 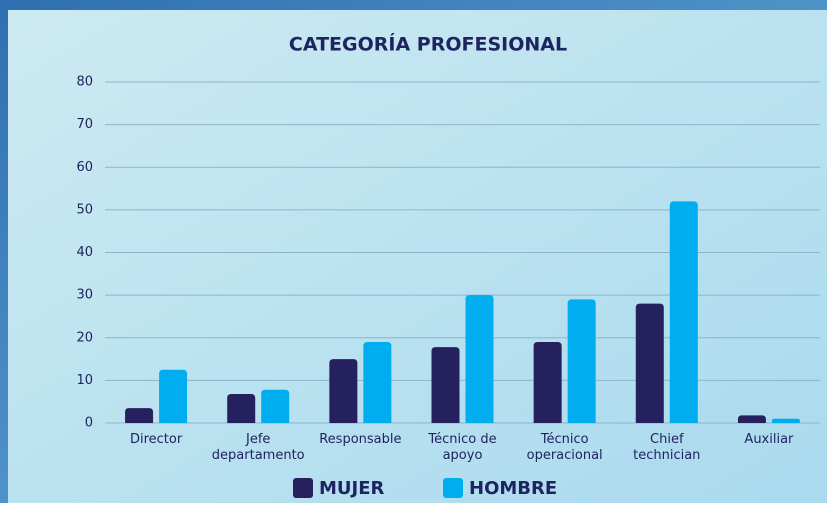 I want to click on x-tick-label: Chief technician, so click(x=666, y=447).